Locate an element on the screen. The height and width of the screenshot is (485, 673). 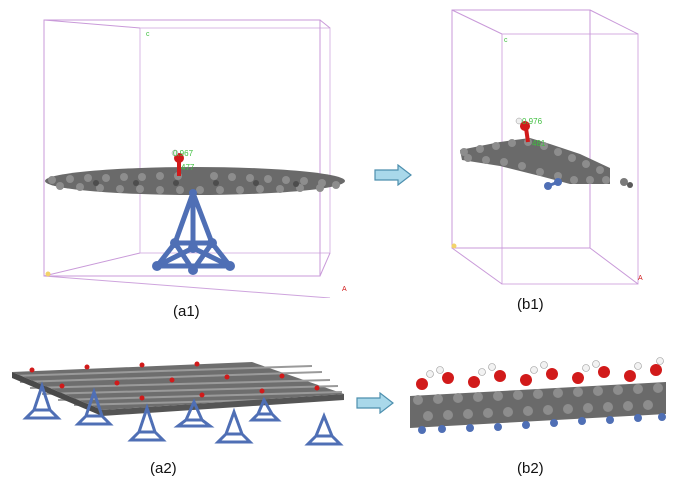
hydroxyl-b1 is located at coordinates (522, 130).